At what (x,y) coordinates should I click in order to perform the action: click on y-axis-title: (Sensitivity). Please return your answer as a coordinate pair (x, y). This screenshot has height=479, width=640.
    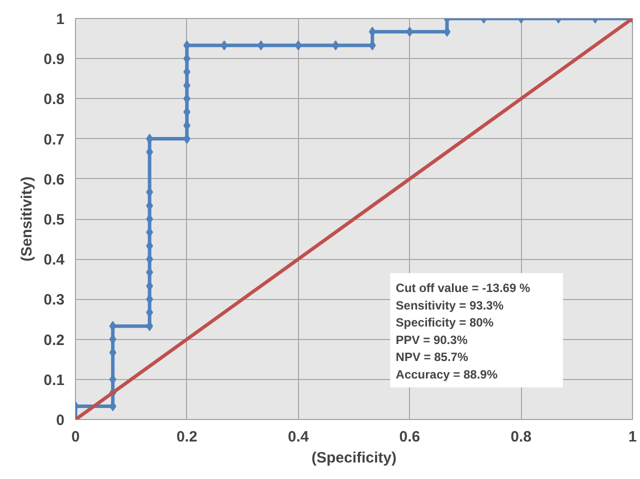
    Looking at the image, I should click on (27, 219).